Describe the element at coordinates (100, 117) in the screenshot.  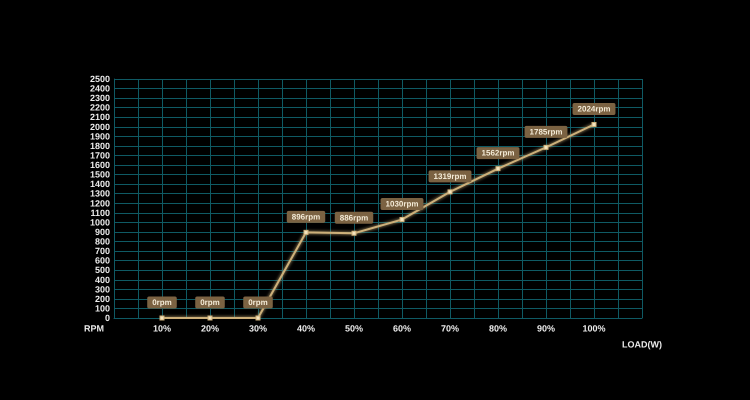
I see `y-tick-label: 2100` at that location.